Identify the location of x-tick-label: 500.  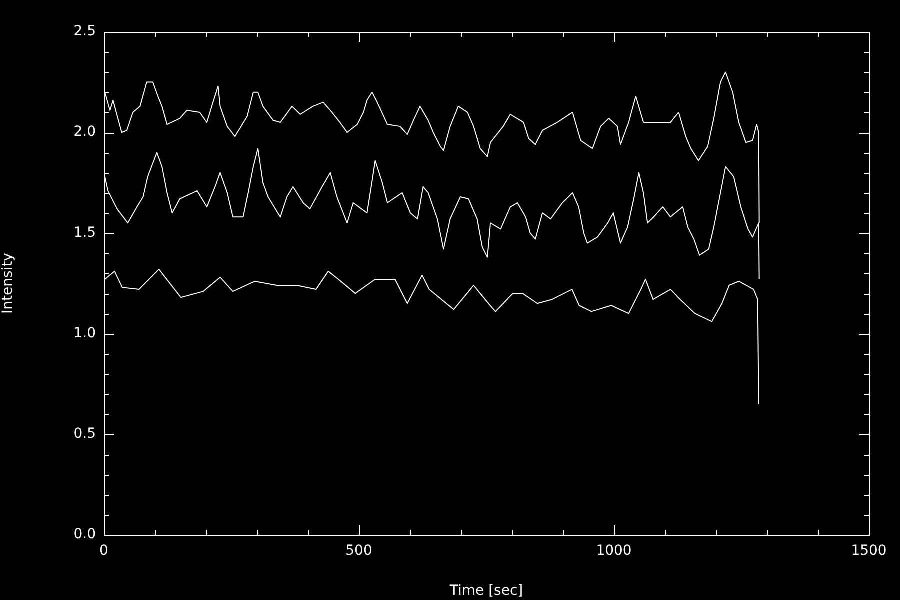
(359, 551).